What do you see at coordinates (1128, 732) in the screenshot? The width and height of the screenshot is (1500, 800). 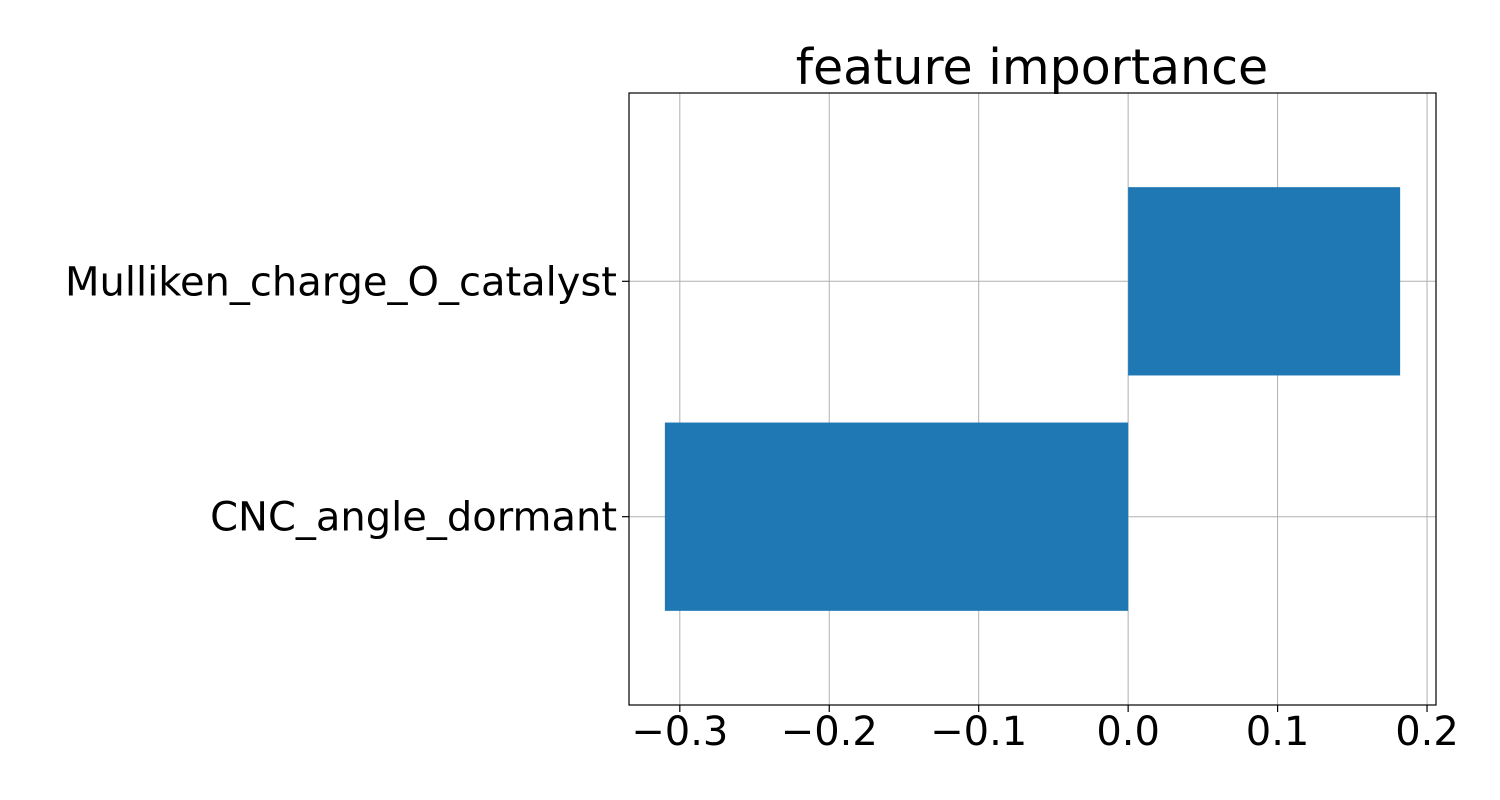 I see `x-tick-label: 0.0` at bounding box center [1128, 732].